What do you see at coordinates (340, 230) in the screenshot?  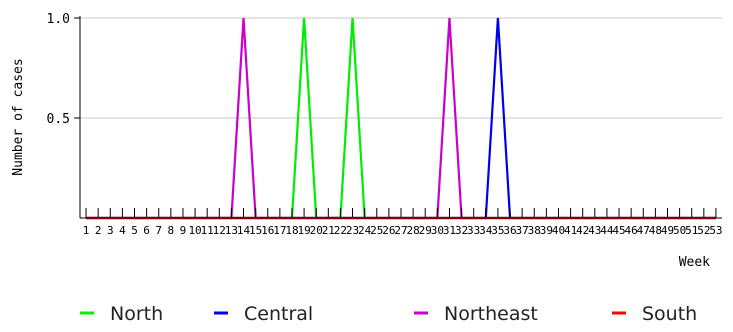 I see `x-tick-label: 22` at bounding box center [340, 230].